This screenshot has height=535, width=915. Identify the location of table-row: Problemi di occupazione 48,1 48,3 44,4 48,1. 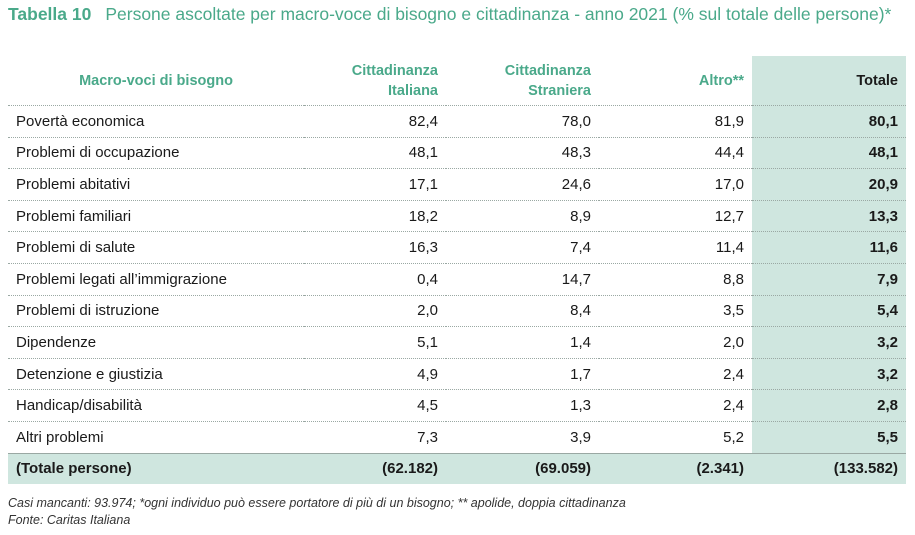
(457, 153).